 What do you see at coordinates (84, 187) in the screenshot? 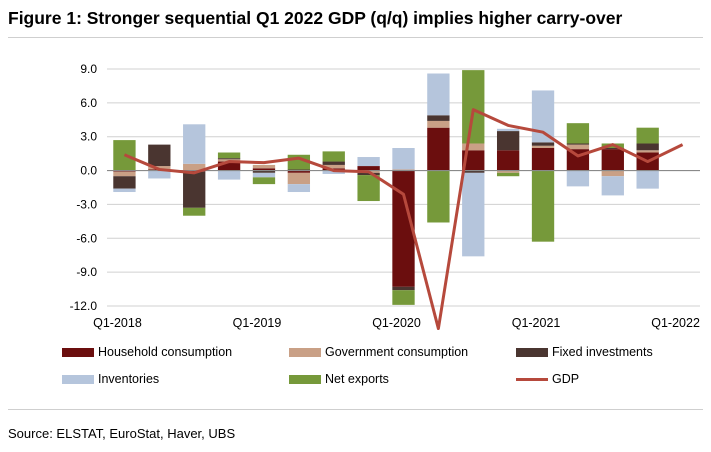
I see `y-axis-tick-labels: 9.0 6.0 3.0 0.0 -3.0 -6.0 -9.0 -12.0` at bounding box center [84, 187].